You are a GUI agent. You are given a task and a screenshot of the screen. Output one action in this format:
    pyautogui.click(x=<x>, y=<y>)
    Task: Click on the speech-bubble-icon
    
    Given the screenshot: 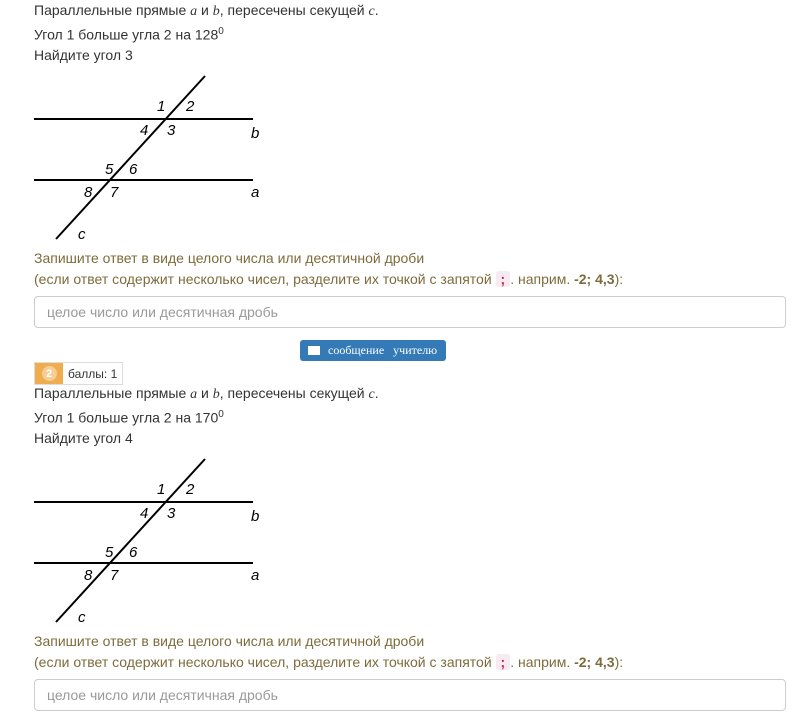 What is the action you would take?
    pyautogui.click(x=314, y=350)
    